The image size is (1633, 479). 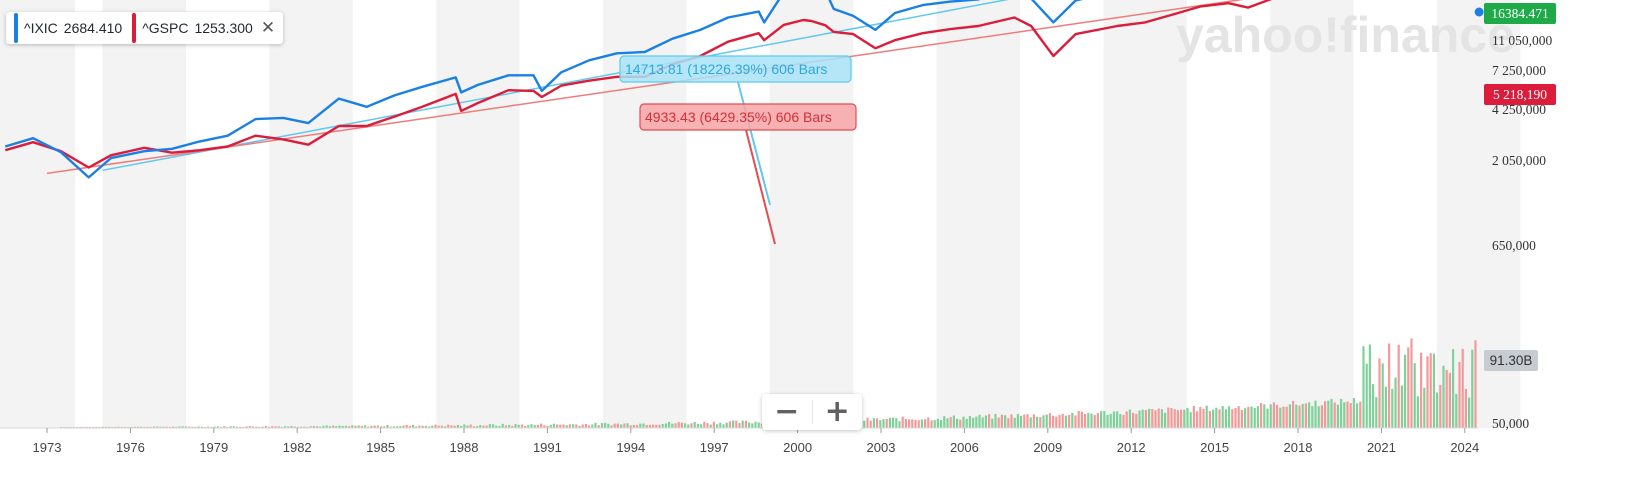 I want to click on x-tick-label: 2021, so click(x=1381, y=447).